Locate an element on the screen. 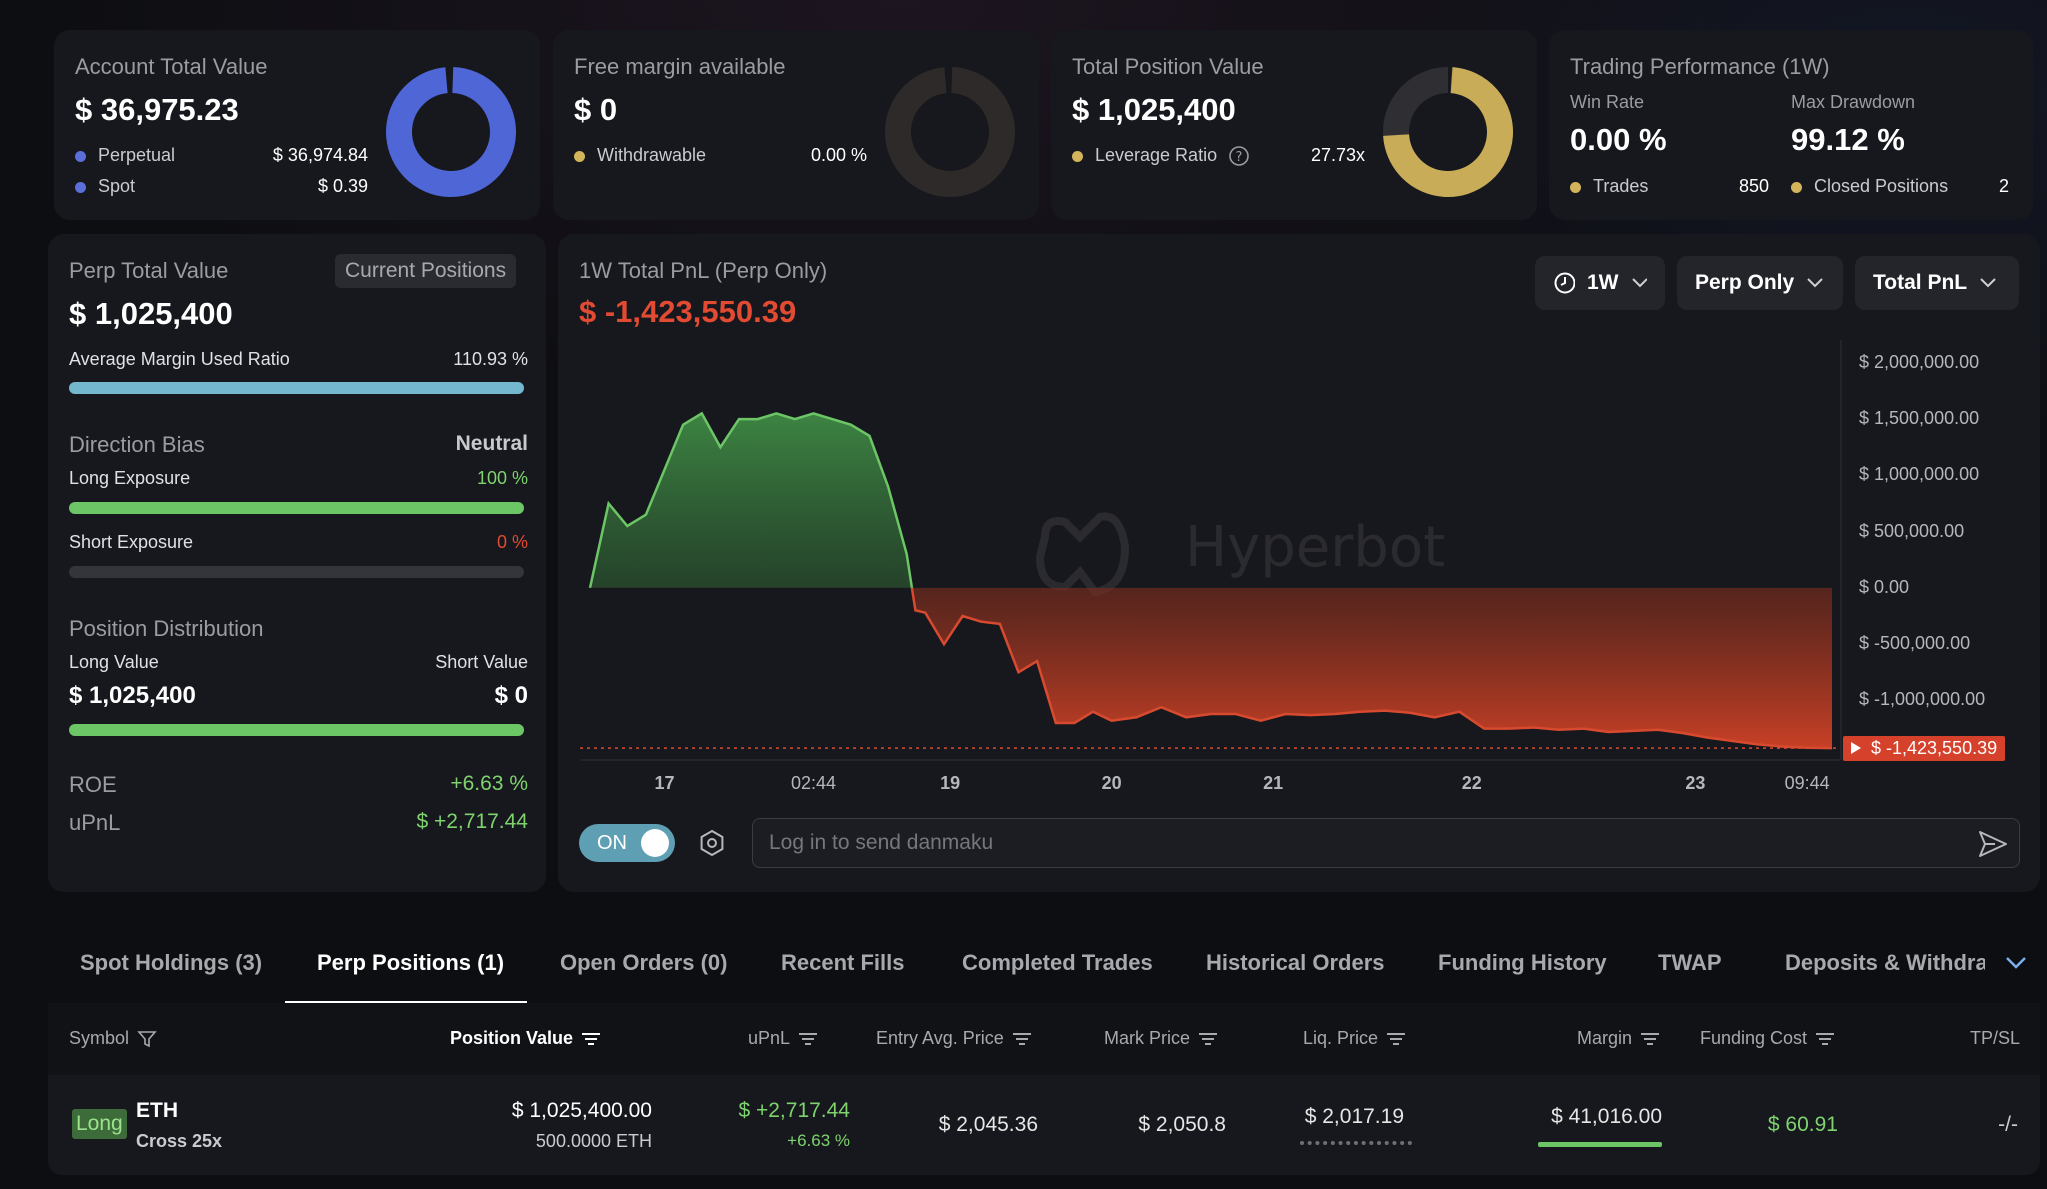  withdrawable-dot is located at coordinates (579, 156).